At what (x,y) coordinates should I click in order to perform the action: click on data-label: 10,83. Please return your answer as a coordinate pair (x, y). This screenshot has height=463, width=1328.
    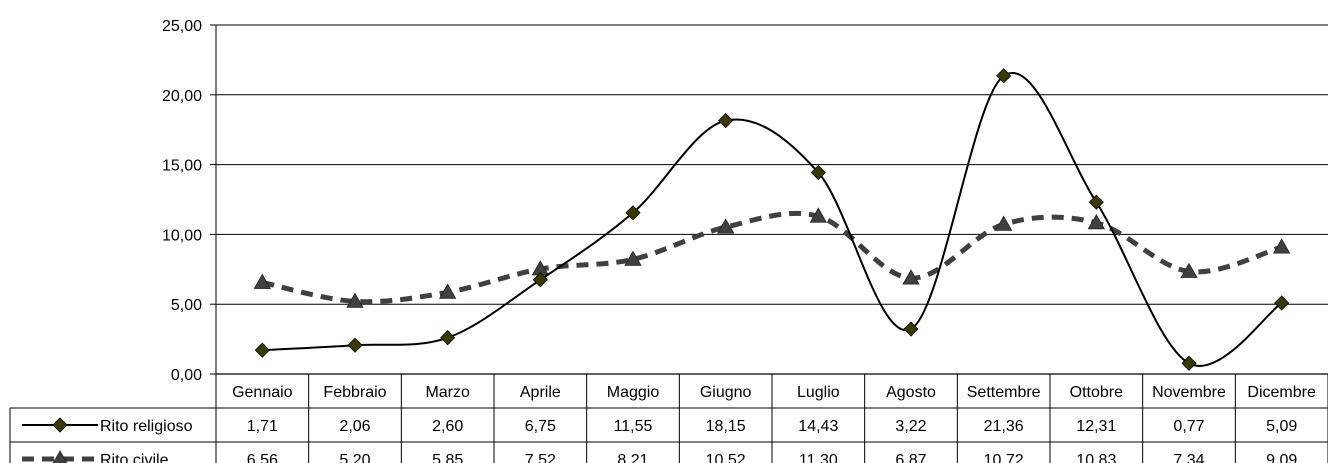
    Looking at the image, I should click on (1096, 457).